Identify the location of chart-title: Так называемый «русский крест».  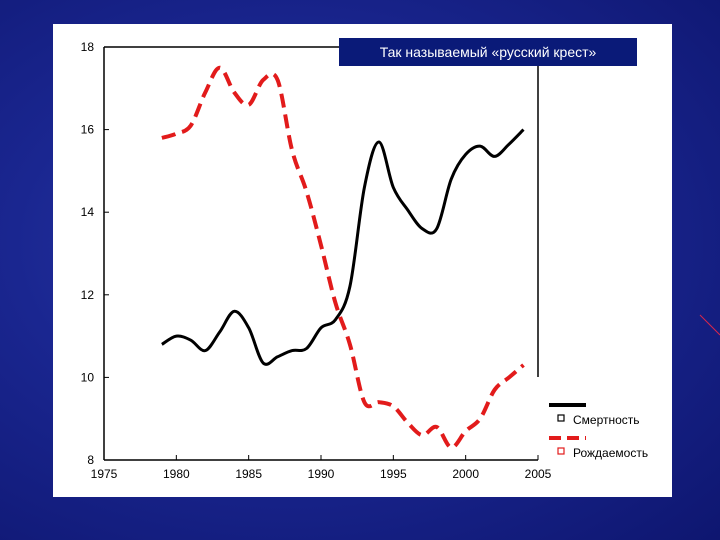
(488, 52).